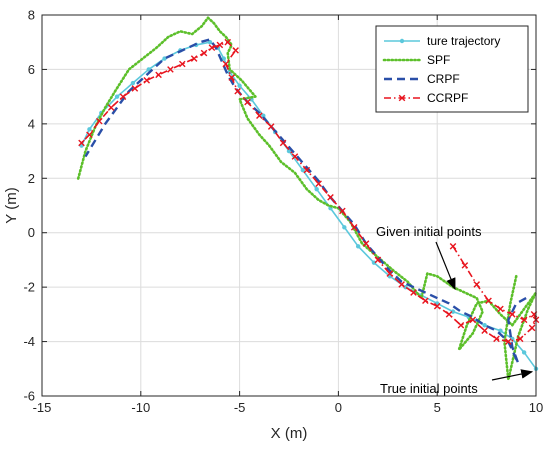 The image size is (550, 451). I want to click on legend: ture trajectory SPF CRPF CCRPF, so click(452, 69).